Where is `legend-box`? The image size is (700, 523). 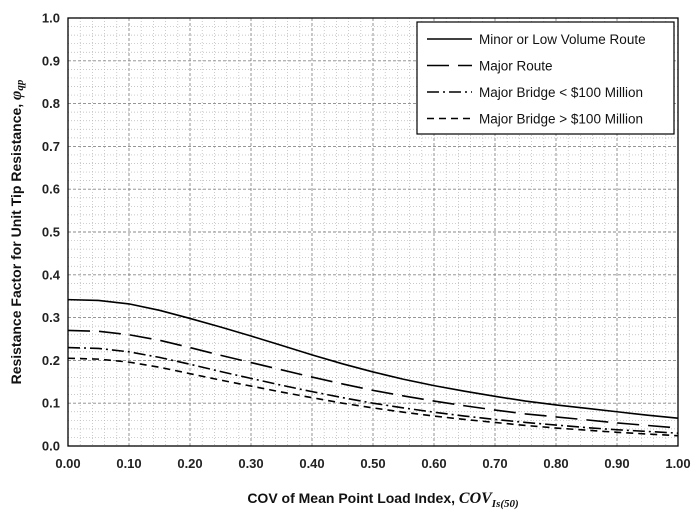 legend-box is located at coordinates (545, 78).